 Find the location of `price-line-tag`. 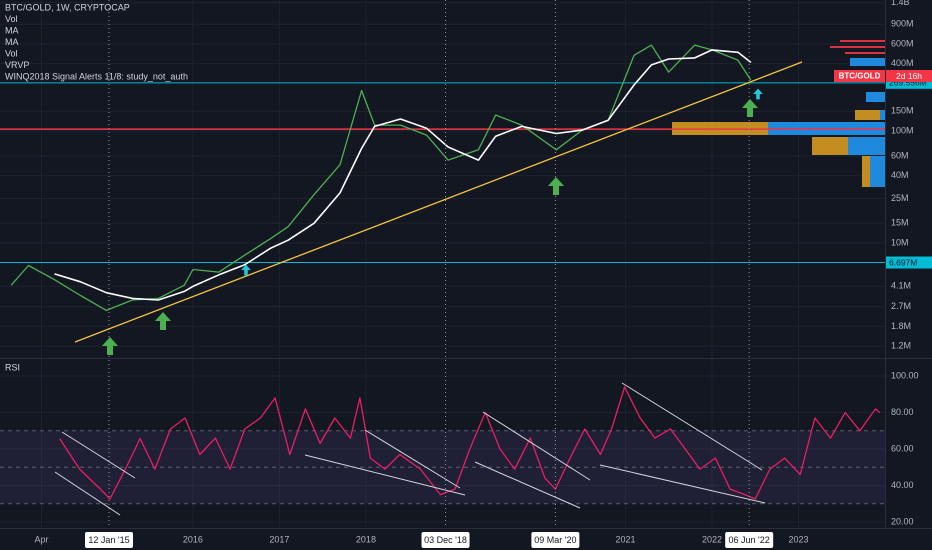

price-line-tag is located at coordinates (909, 262).